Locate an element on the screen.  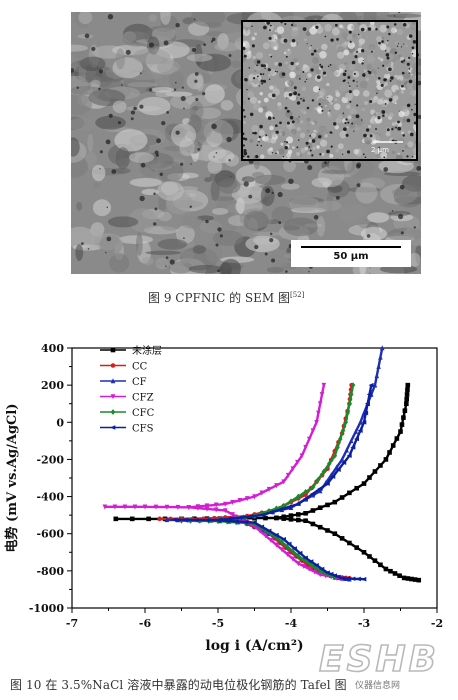
legend-label: CC is located at coordinates (140, 367).